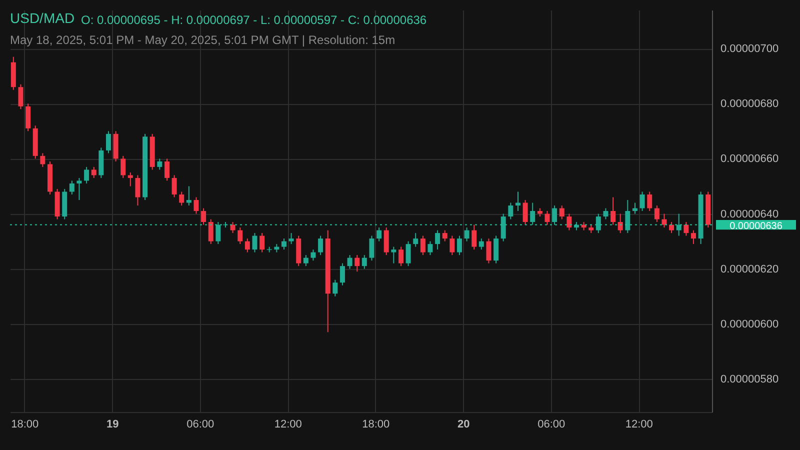 The width and height of the screenshot is (800, 450). What do you see at coordinates (749, 104) in the screenshot?
I see `y-tick-label: 0.00000680` at bounding box center [749, 104].